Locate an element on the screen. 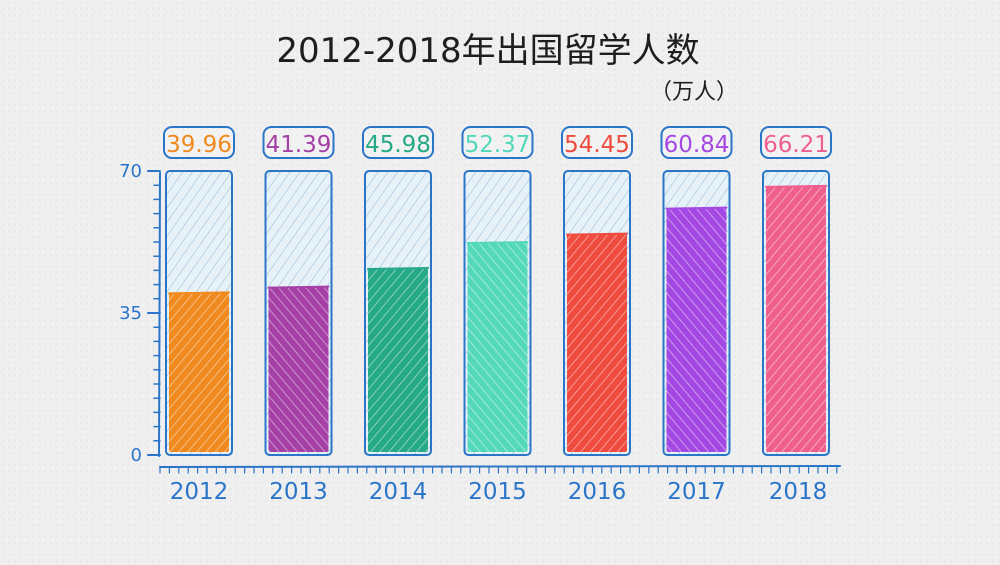 This screenshot has width=1000, height=565. x-tick-label: 2017 is located at coordinates (696, 492).